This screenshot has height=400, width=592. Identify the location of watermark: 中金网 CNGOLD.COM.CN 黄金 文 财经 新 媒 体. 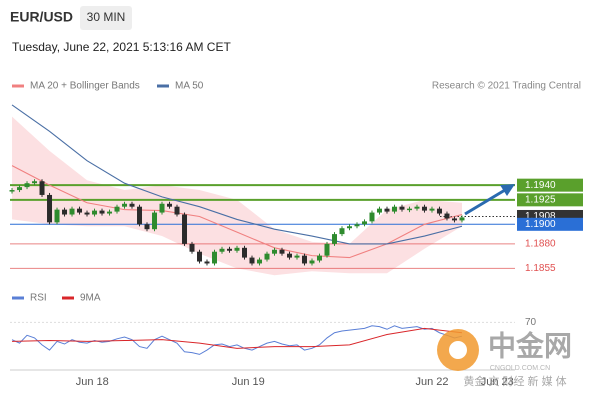
(504, 358).